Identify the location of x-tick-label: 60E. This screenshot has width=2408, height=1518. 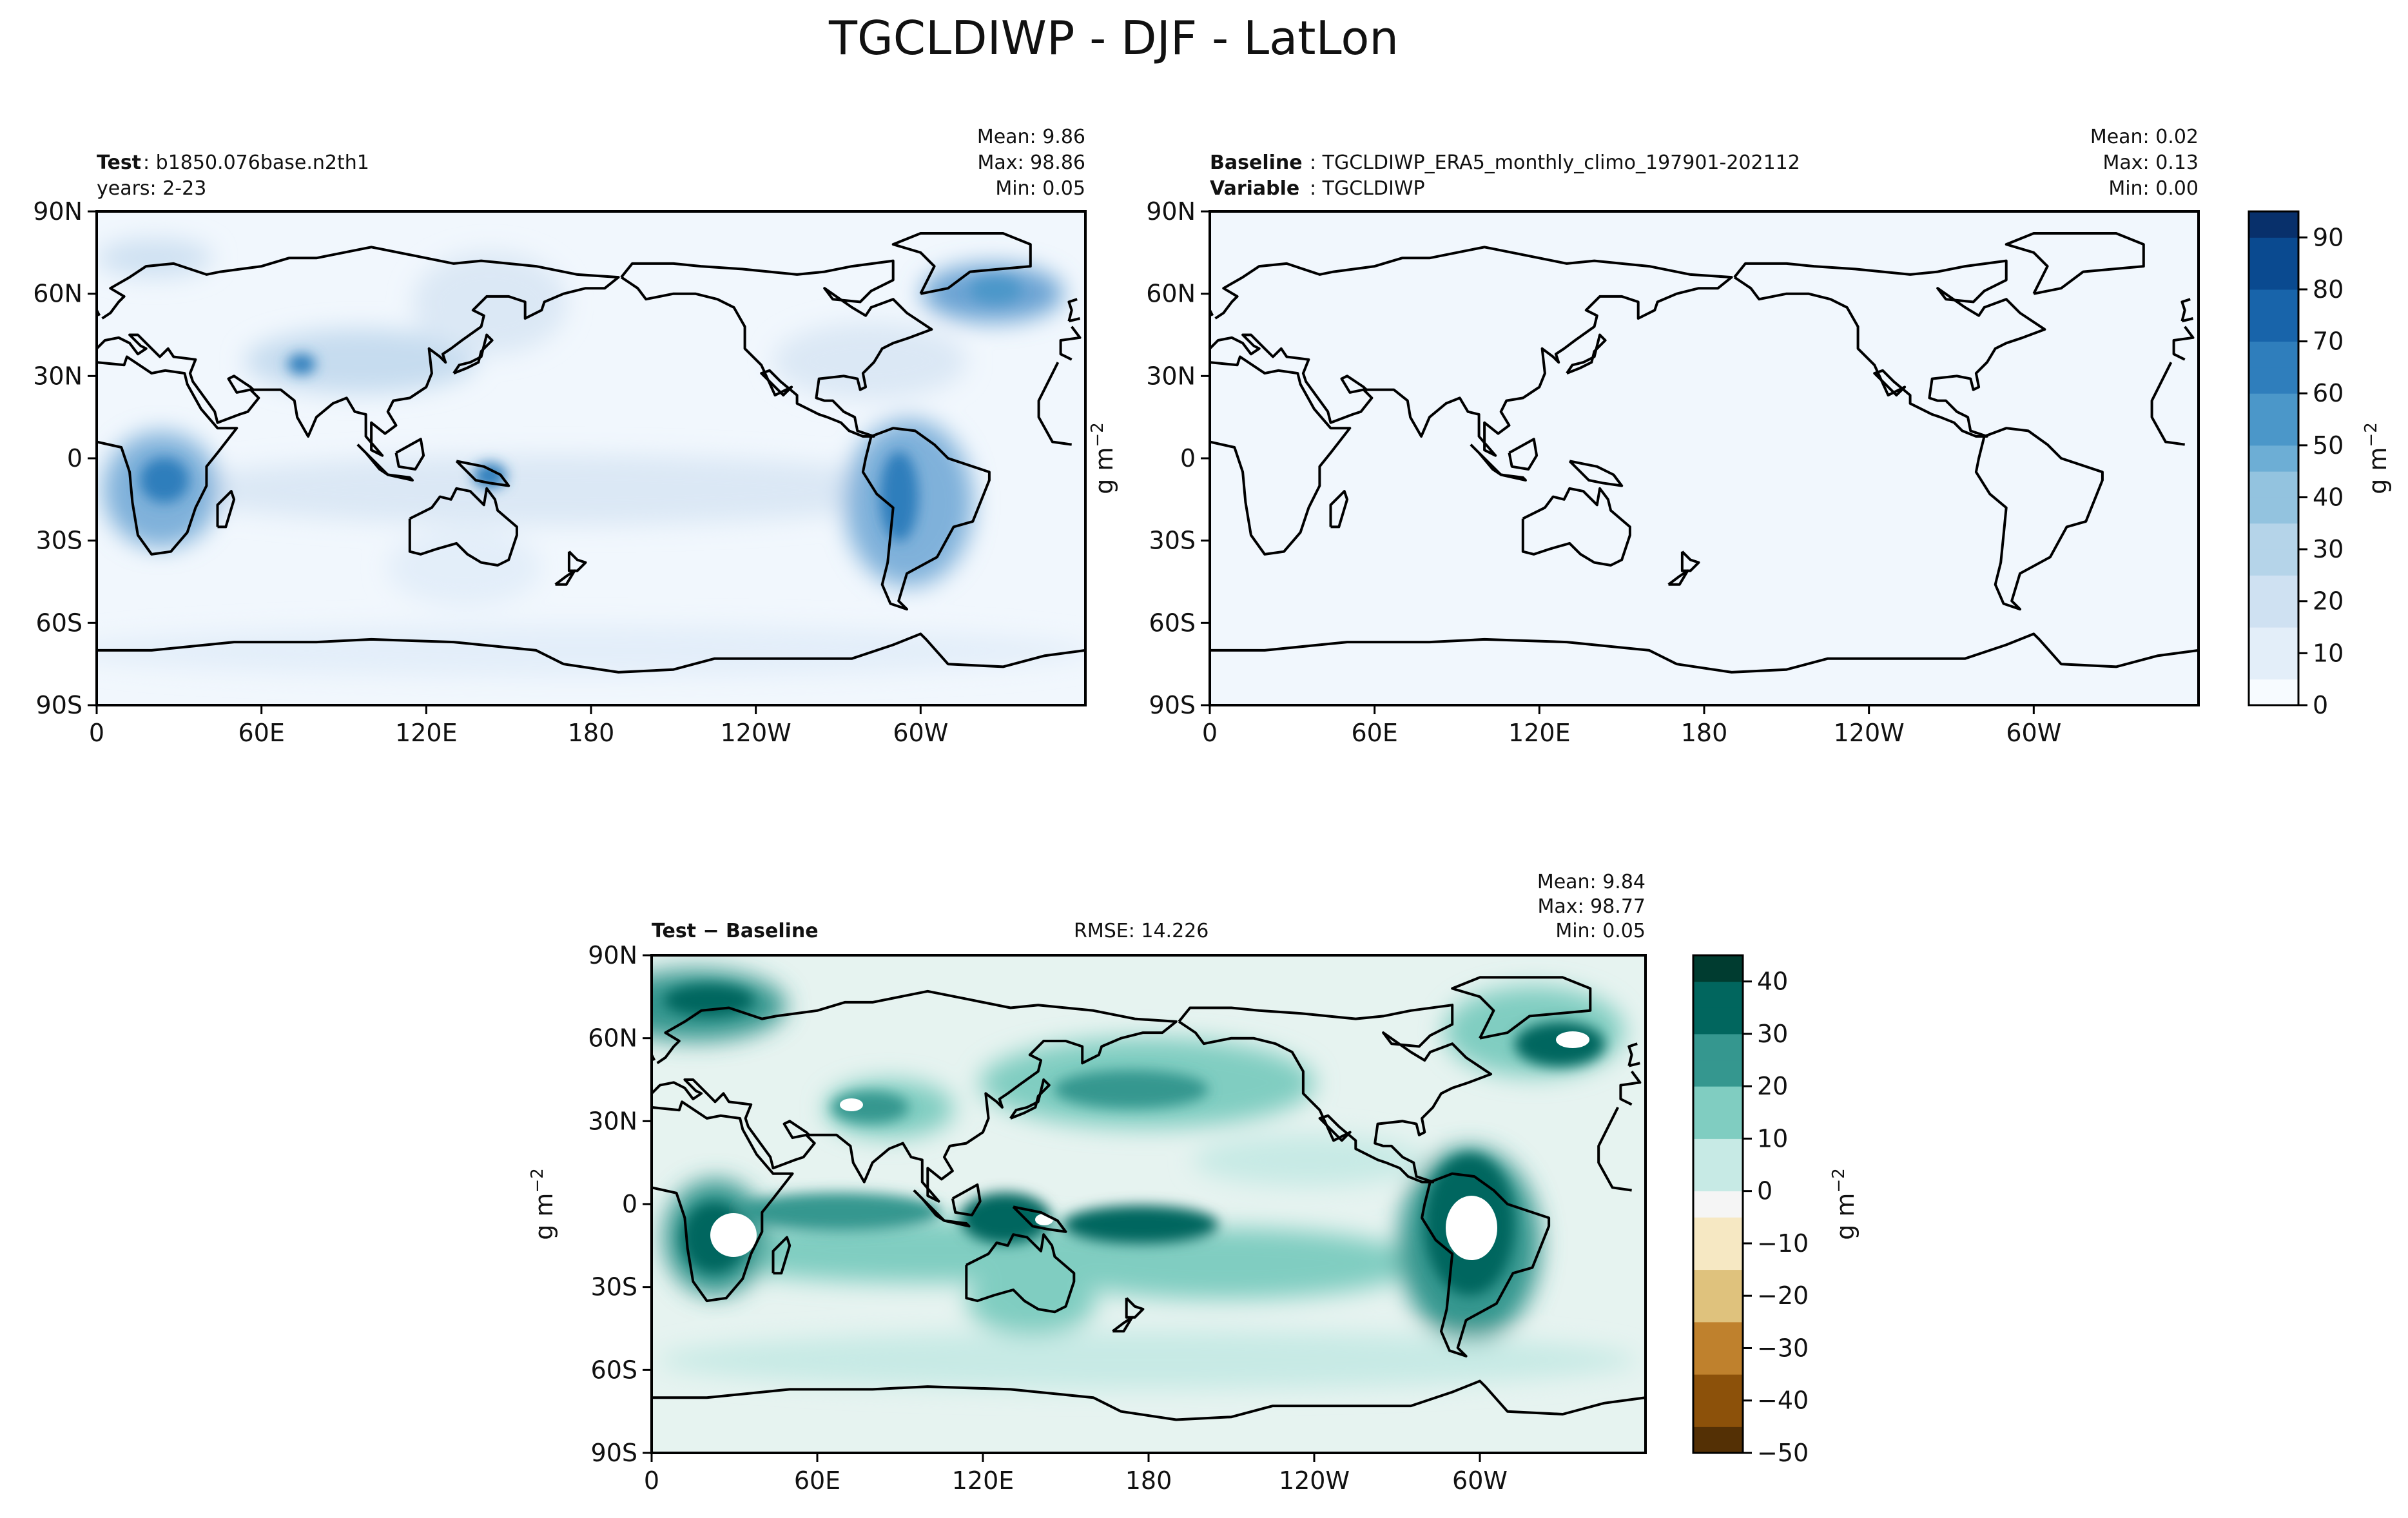
(1374, 733).